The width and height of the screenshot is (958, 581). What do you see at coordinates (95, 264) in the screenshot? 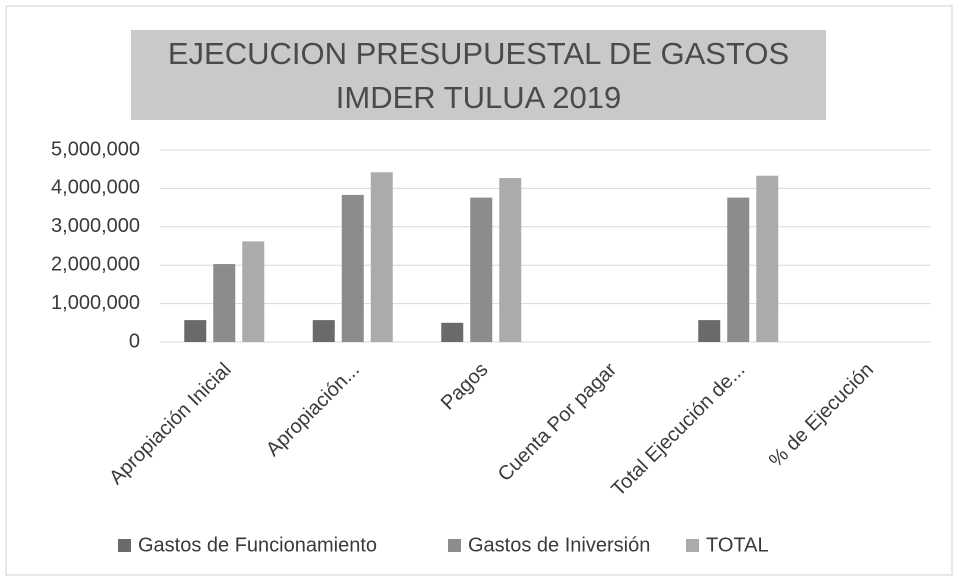
I see `y-tick-label: 2,000,000` at bounding box center [95, 264].